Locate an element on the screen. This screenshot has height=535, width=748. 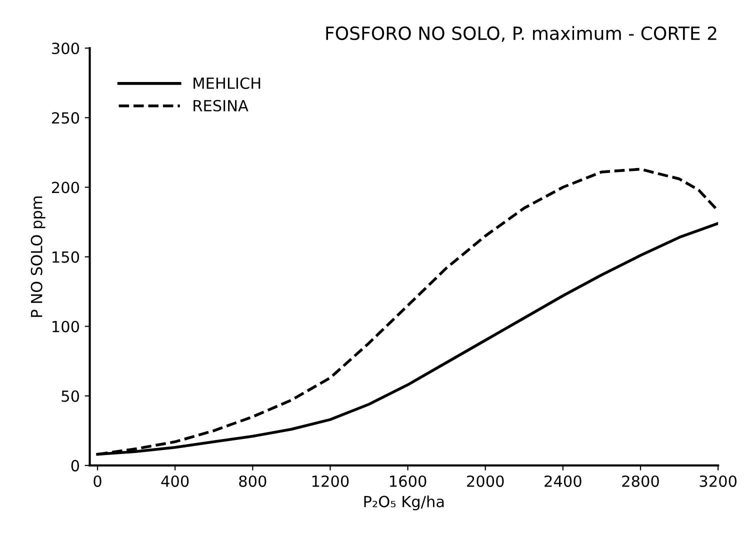
x-tick-label: 3200 is located at coordinates (718, 481).